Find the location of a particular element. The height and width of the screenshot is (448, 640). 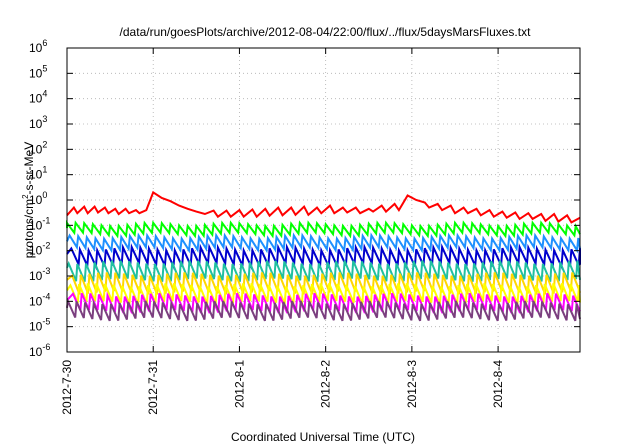

y-axis-label-rest: -s-sr-MeV is located at coordinates (29, 168).